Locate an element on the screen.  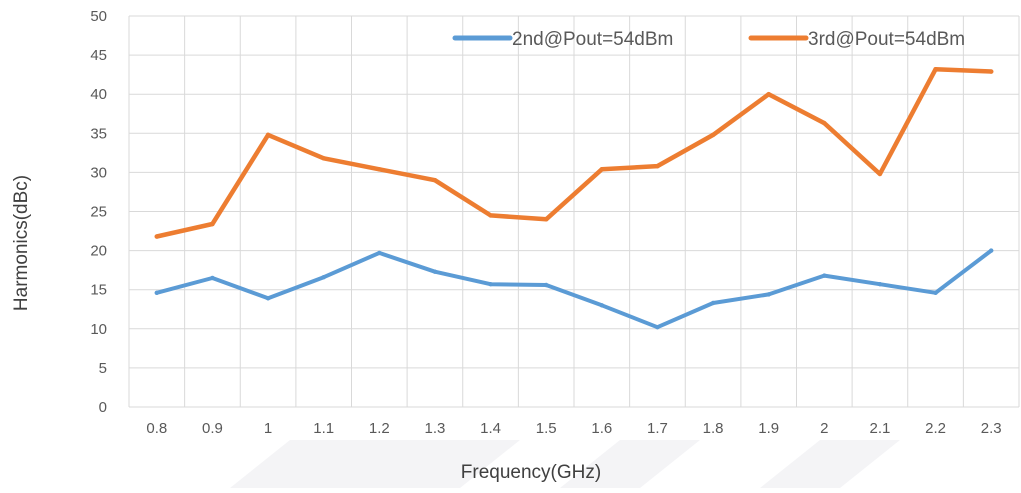
y-tick-label: 35 is located at coordinates (98, 133).